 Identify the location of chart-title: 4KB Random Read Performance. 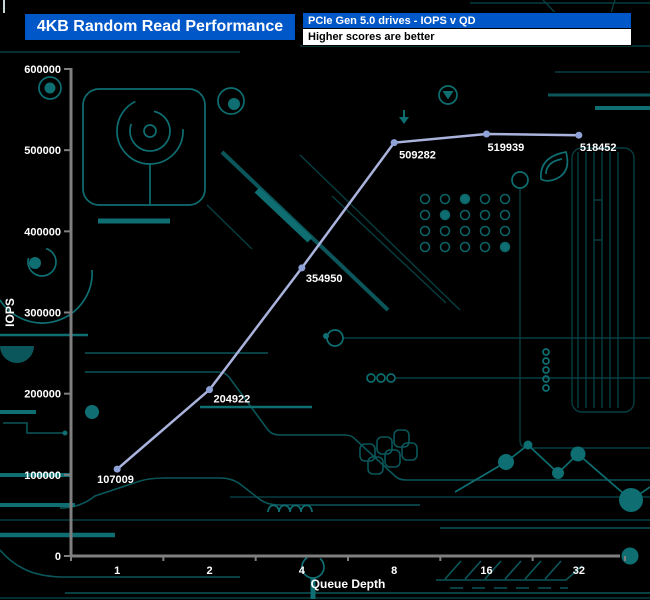
(160, 26).